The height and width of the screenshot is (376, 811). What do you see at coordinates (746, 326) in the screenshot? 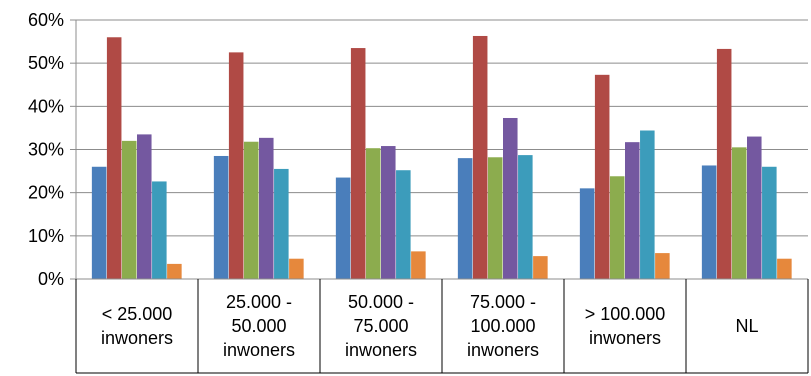
I see `category-label: NL` at bounding box center [746, 326].